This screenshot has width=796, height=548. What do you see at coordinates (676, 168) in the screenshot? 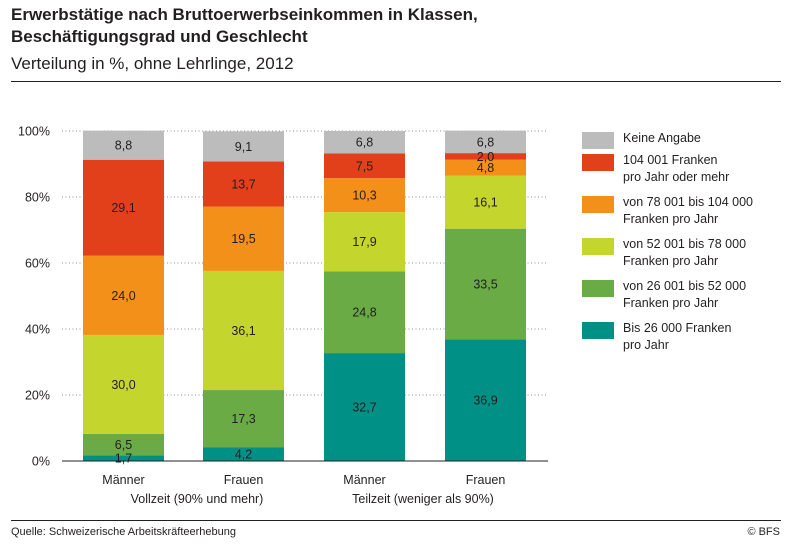
I see `legend-label: 104 001 Franken pro Jahr oder mehr` at bounding box center [676, 168].